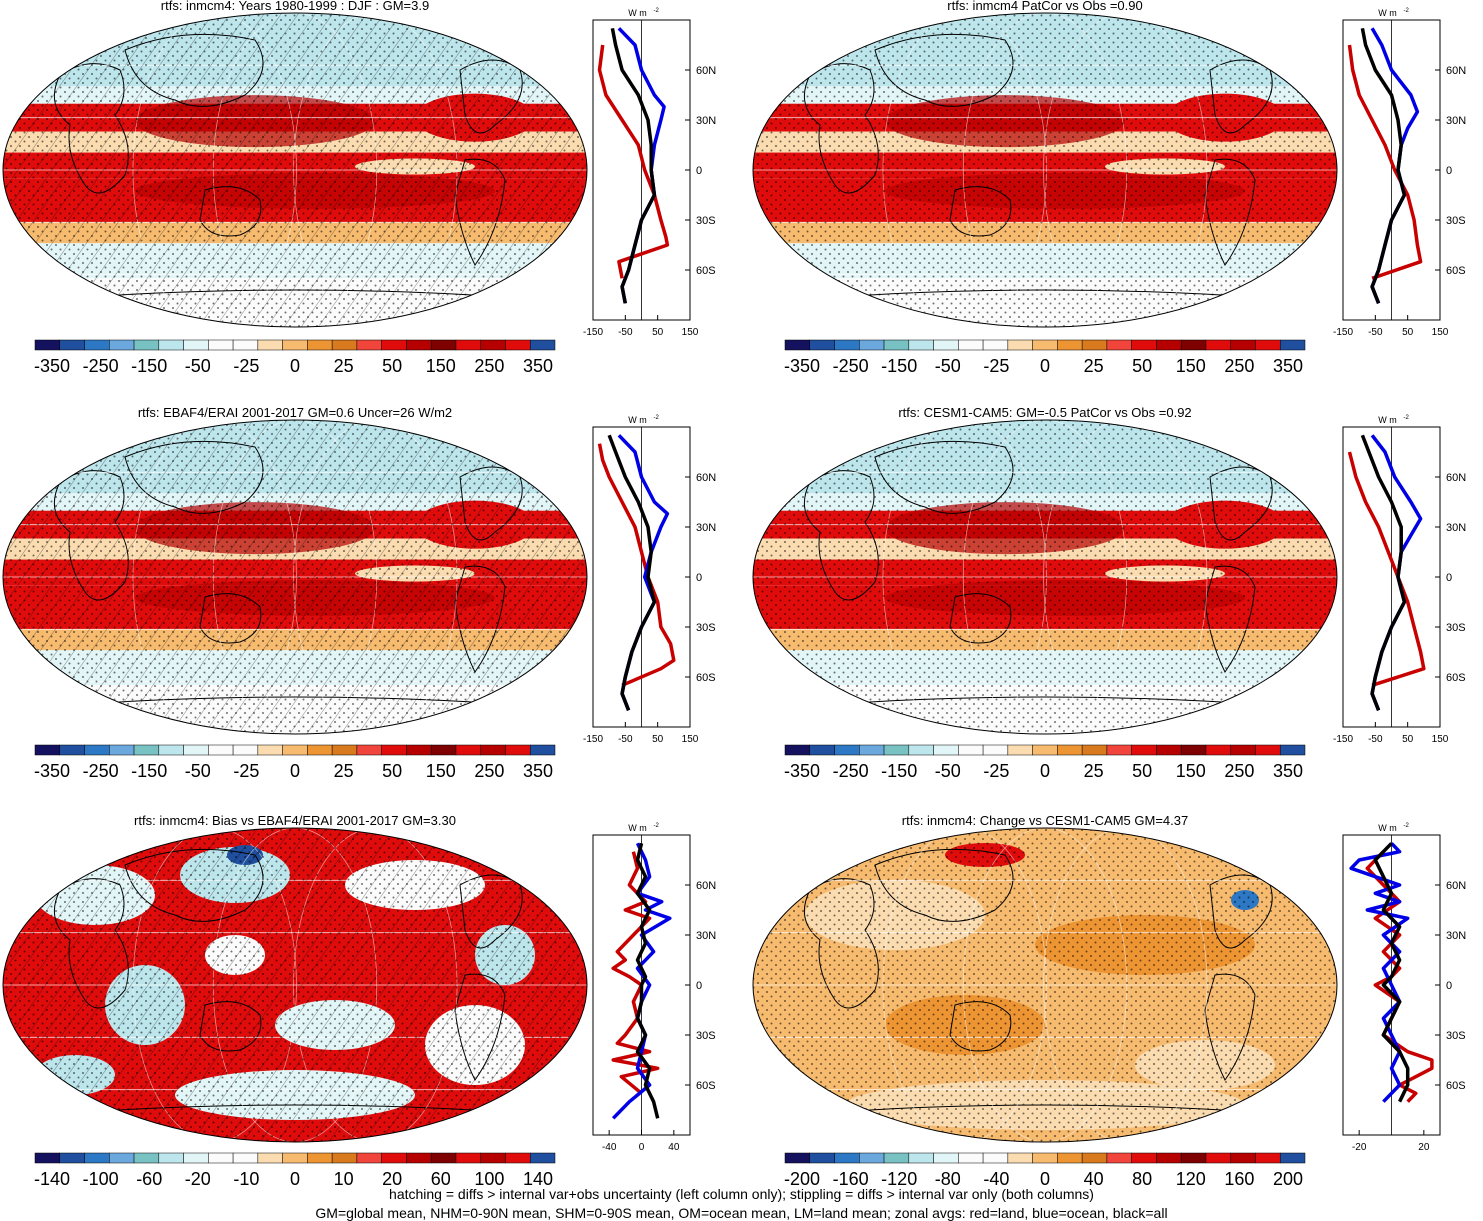  Describe the element at coordinates (642, 1147) in the screenshot. I see `zonal-xtick-label: 0` at that location.